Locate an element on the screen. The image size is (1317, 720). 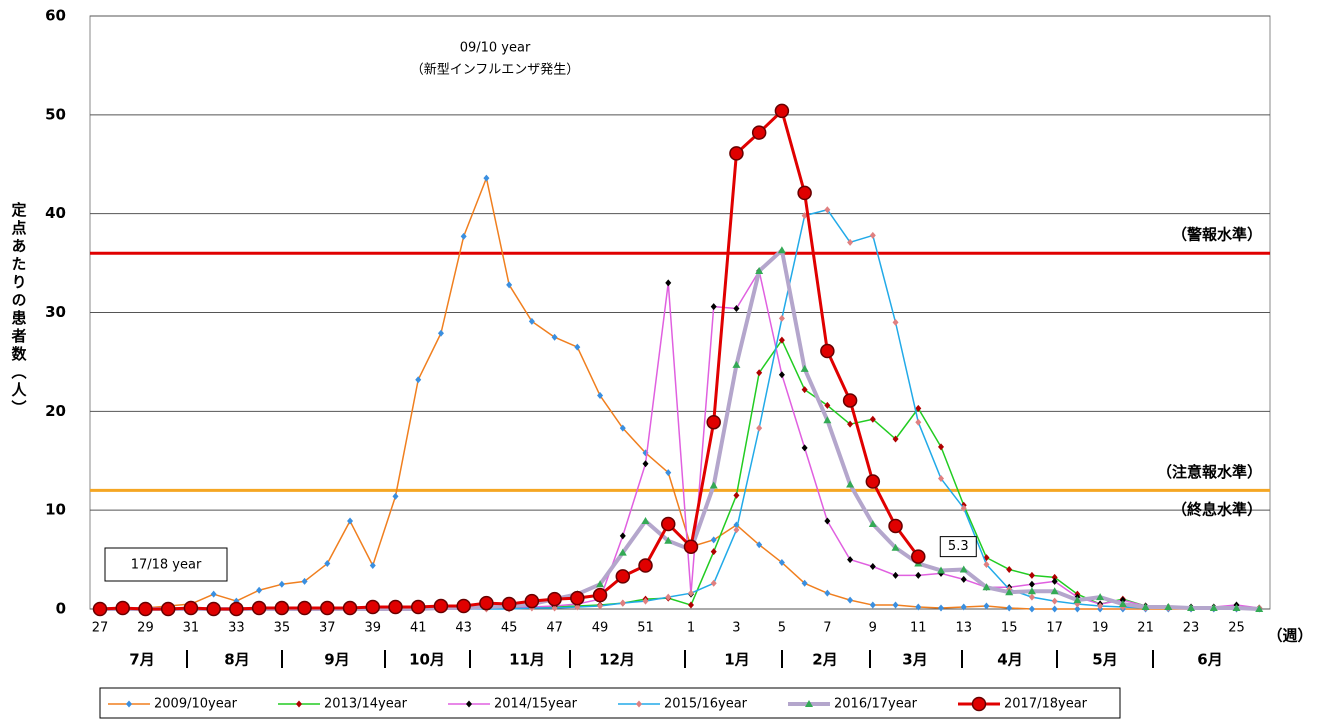
x-tick-label: 21 is located at coordinates (1145, 628).